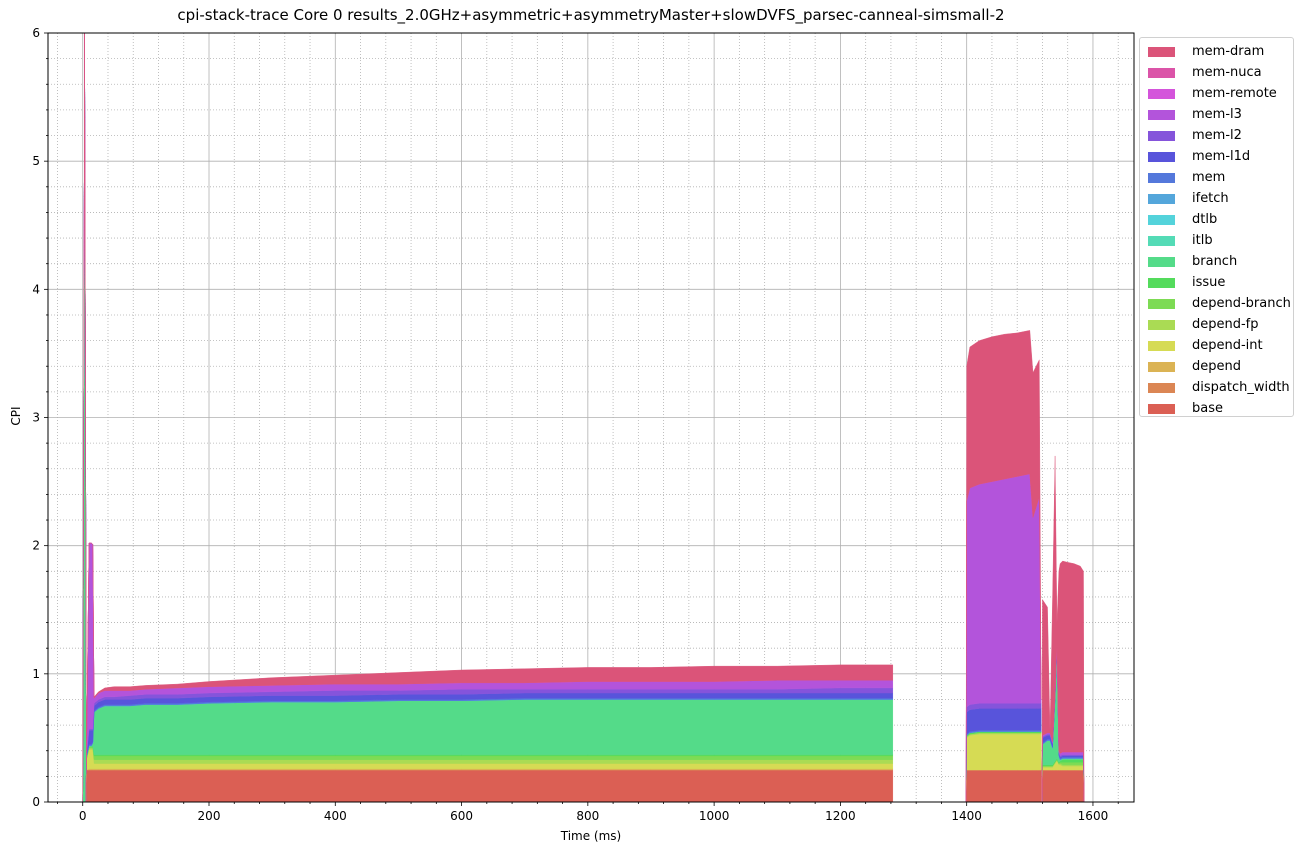  Describe the element at coordinates (840, 816) in the screenshot. I see `x-tick-label: 1200` at that location.